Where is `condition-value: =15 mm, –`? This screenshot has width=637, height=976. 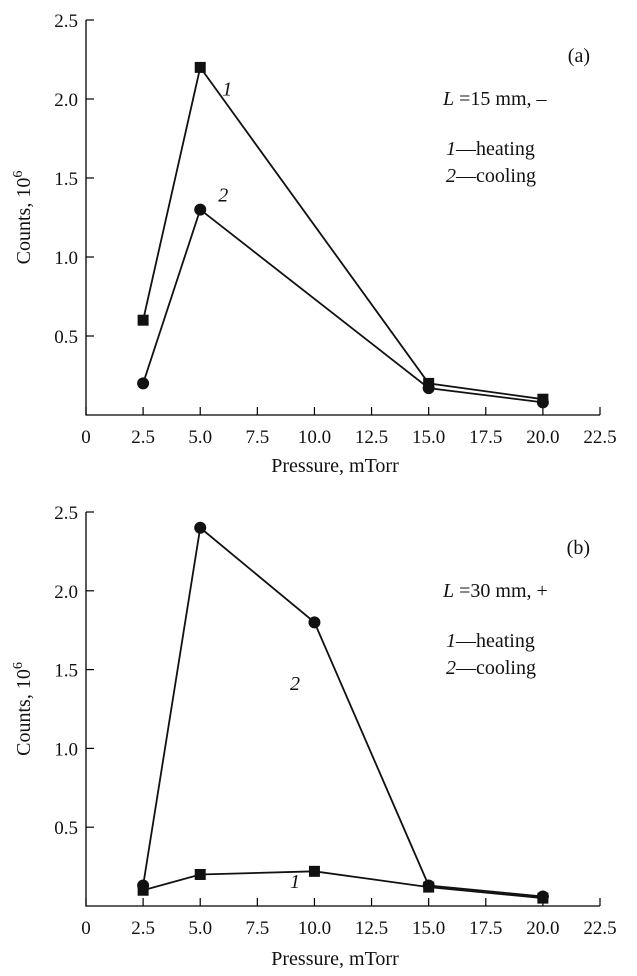
condition-value: =15 mm, – is located at coordinates (500, 99).